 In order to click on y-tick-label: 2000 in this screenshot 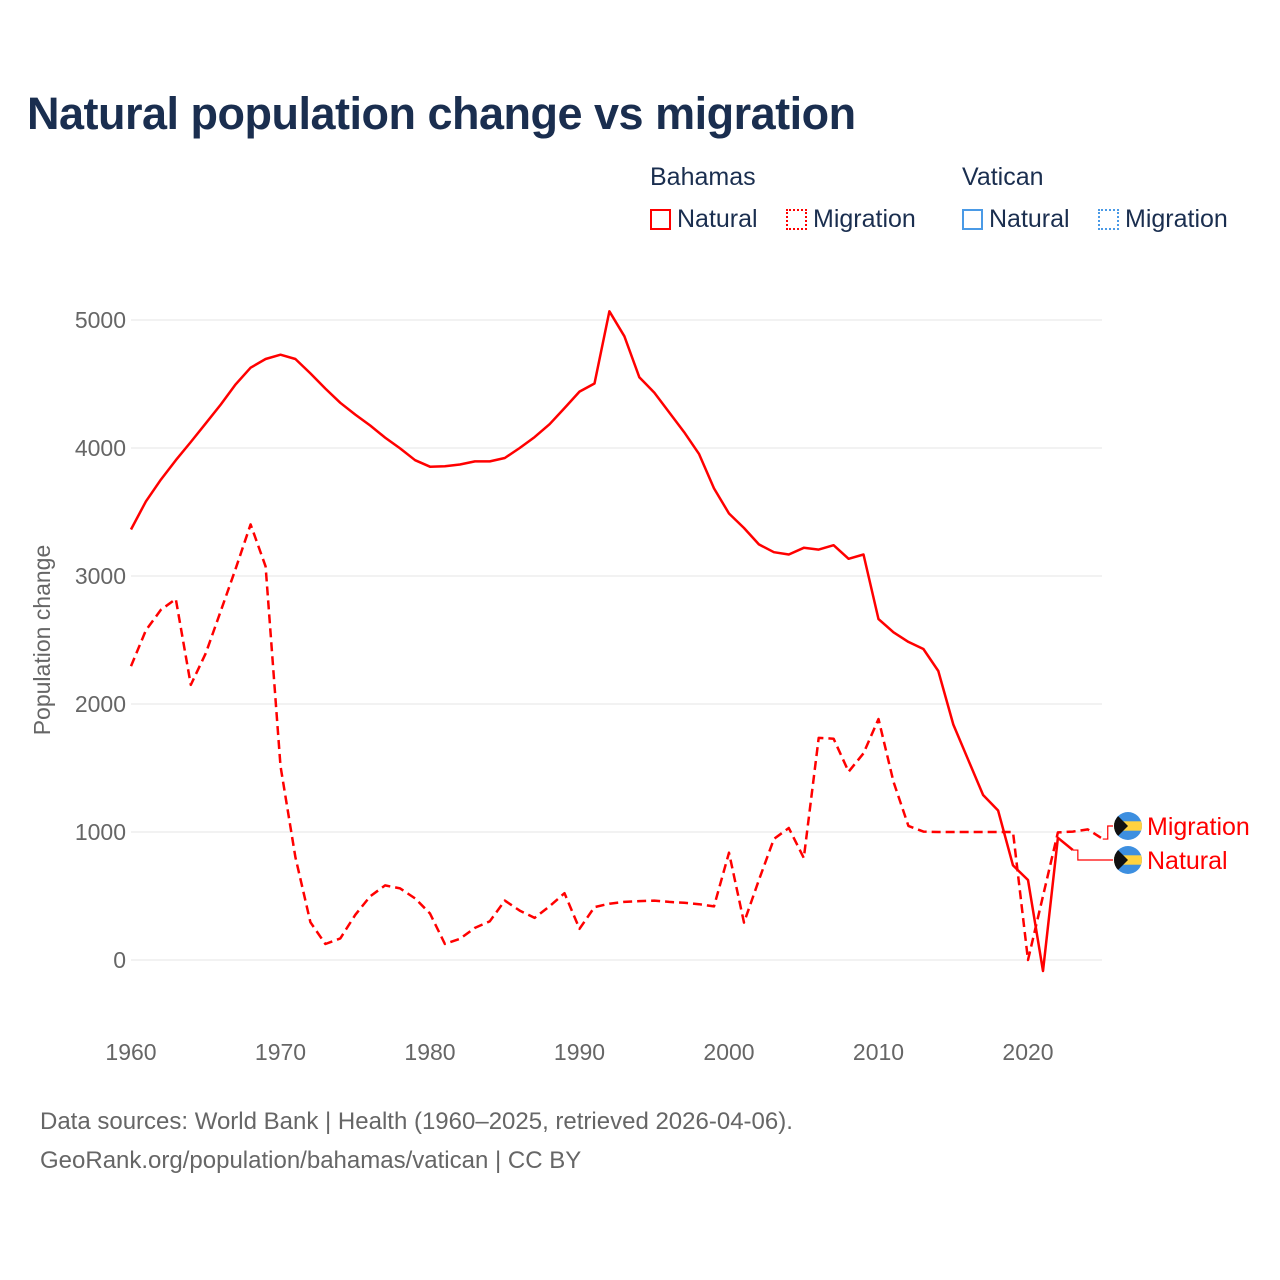, I will do `click(100, 704)`.